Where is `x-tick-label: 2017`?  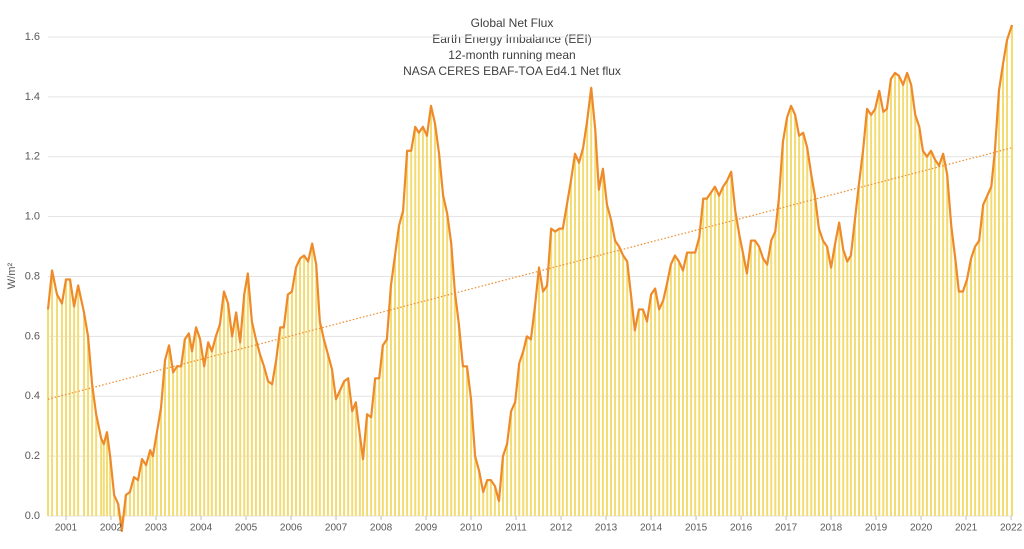 x-tick-label: 2017 is located at coordinates (786, 528).